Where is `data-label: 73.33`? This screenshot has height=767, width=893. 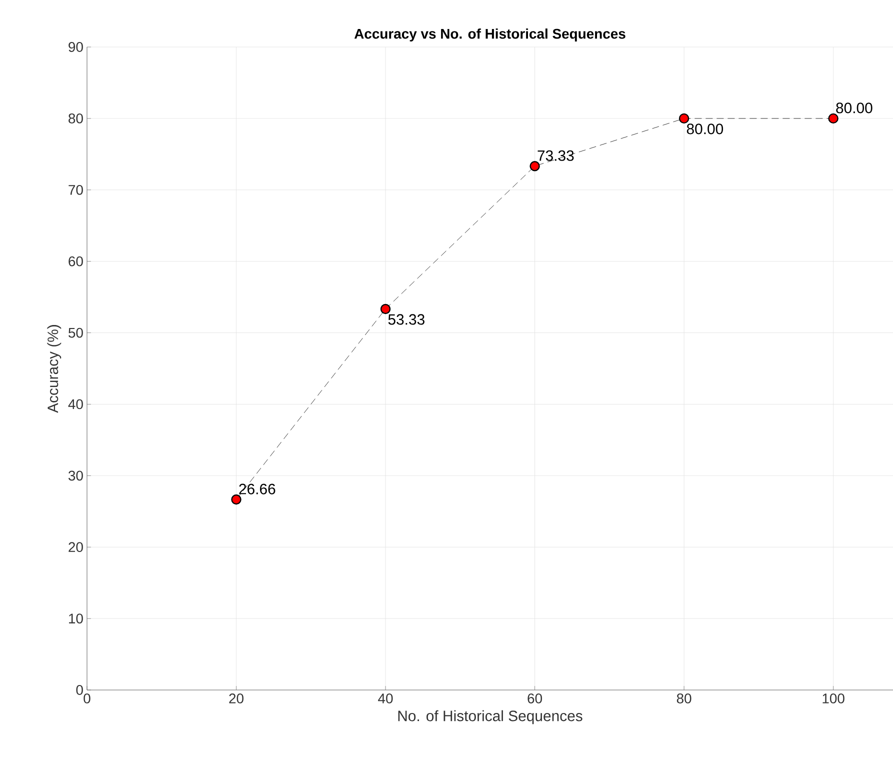
data-label: 73.33 is located at coordinates (556, 155).